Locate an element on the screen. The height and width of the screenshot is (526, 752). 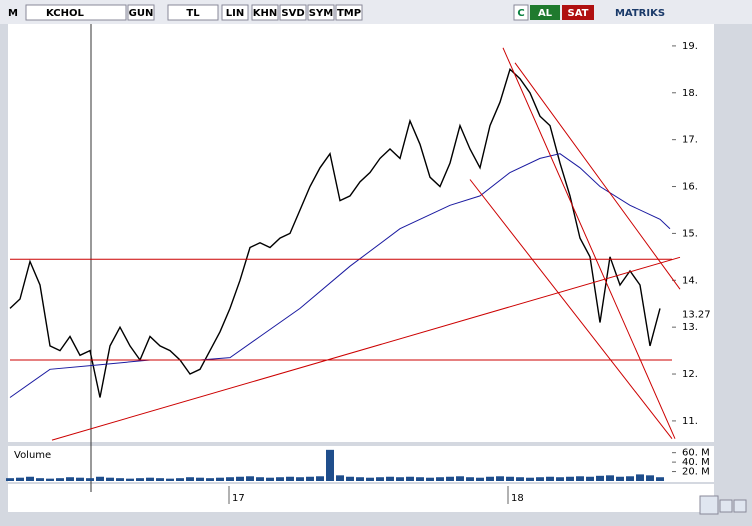
volume-tick-label: 20. M is located at coordinates (696, 472).